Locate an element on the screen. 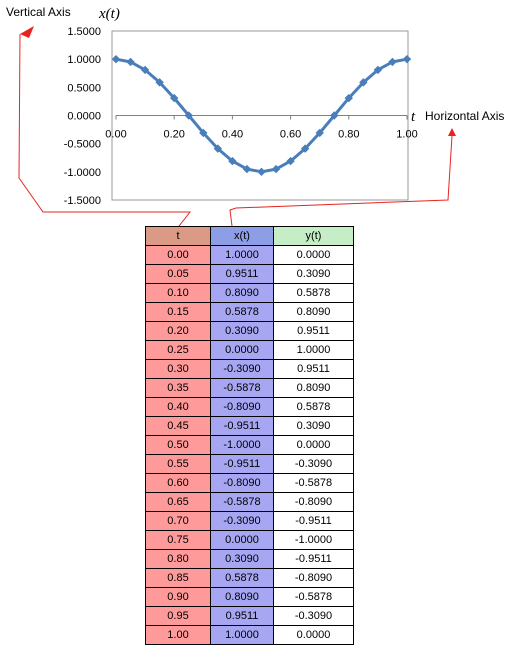  vertical-axis-annotation: Vertical Axis is located at coordinates (38, 12).